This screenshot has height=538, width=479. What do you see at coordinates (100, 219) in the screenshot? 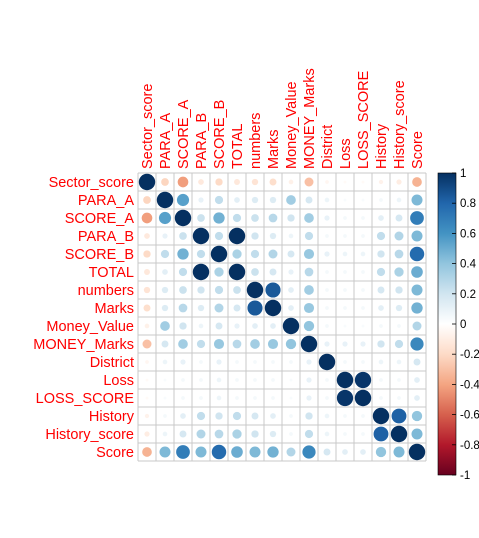
I see `row-label: SCORE_A` at bounding box center [100, 219].